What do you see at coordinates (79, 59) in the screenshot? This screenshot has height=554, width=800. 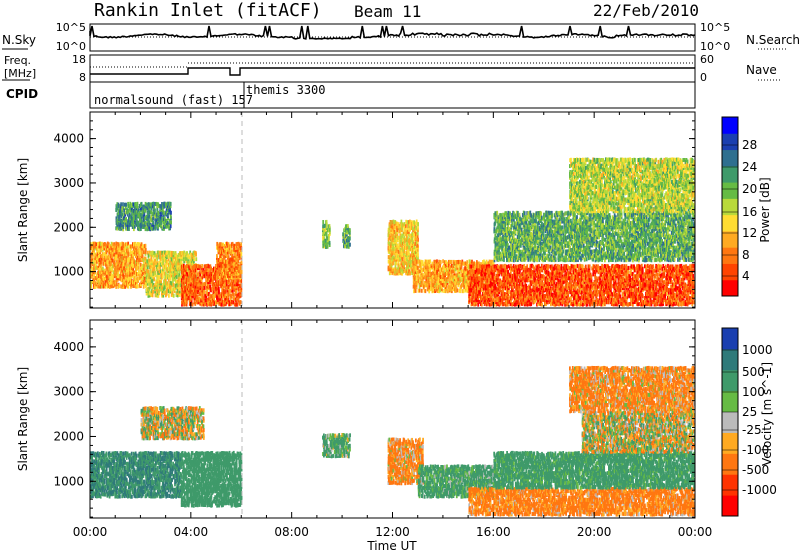 I see `freq-tick-high: 18` at bounding box center [79, 59].